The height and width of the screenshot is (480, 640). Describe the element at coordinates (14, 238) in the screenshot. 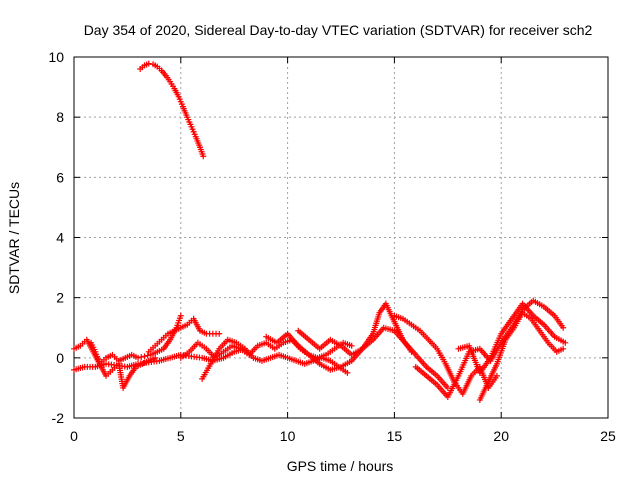

I see `y-axis-label: SDTVAR / TECUs` at that location.